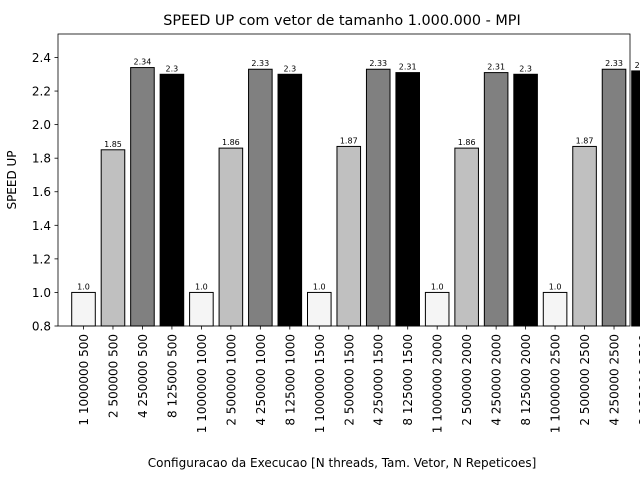 The image size is (640, 484). I want to click on bar-value-label-20: 2.32, so click(637, 65).